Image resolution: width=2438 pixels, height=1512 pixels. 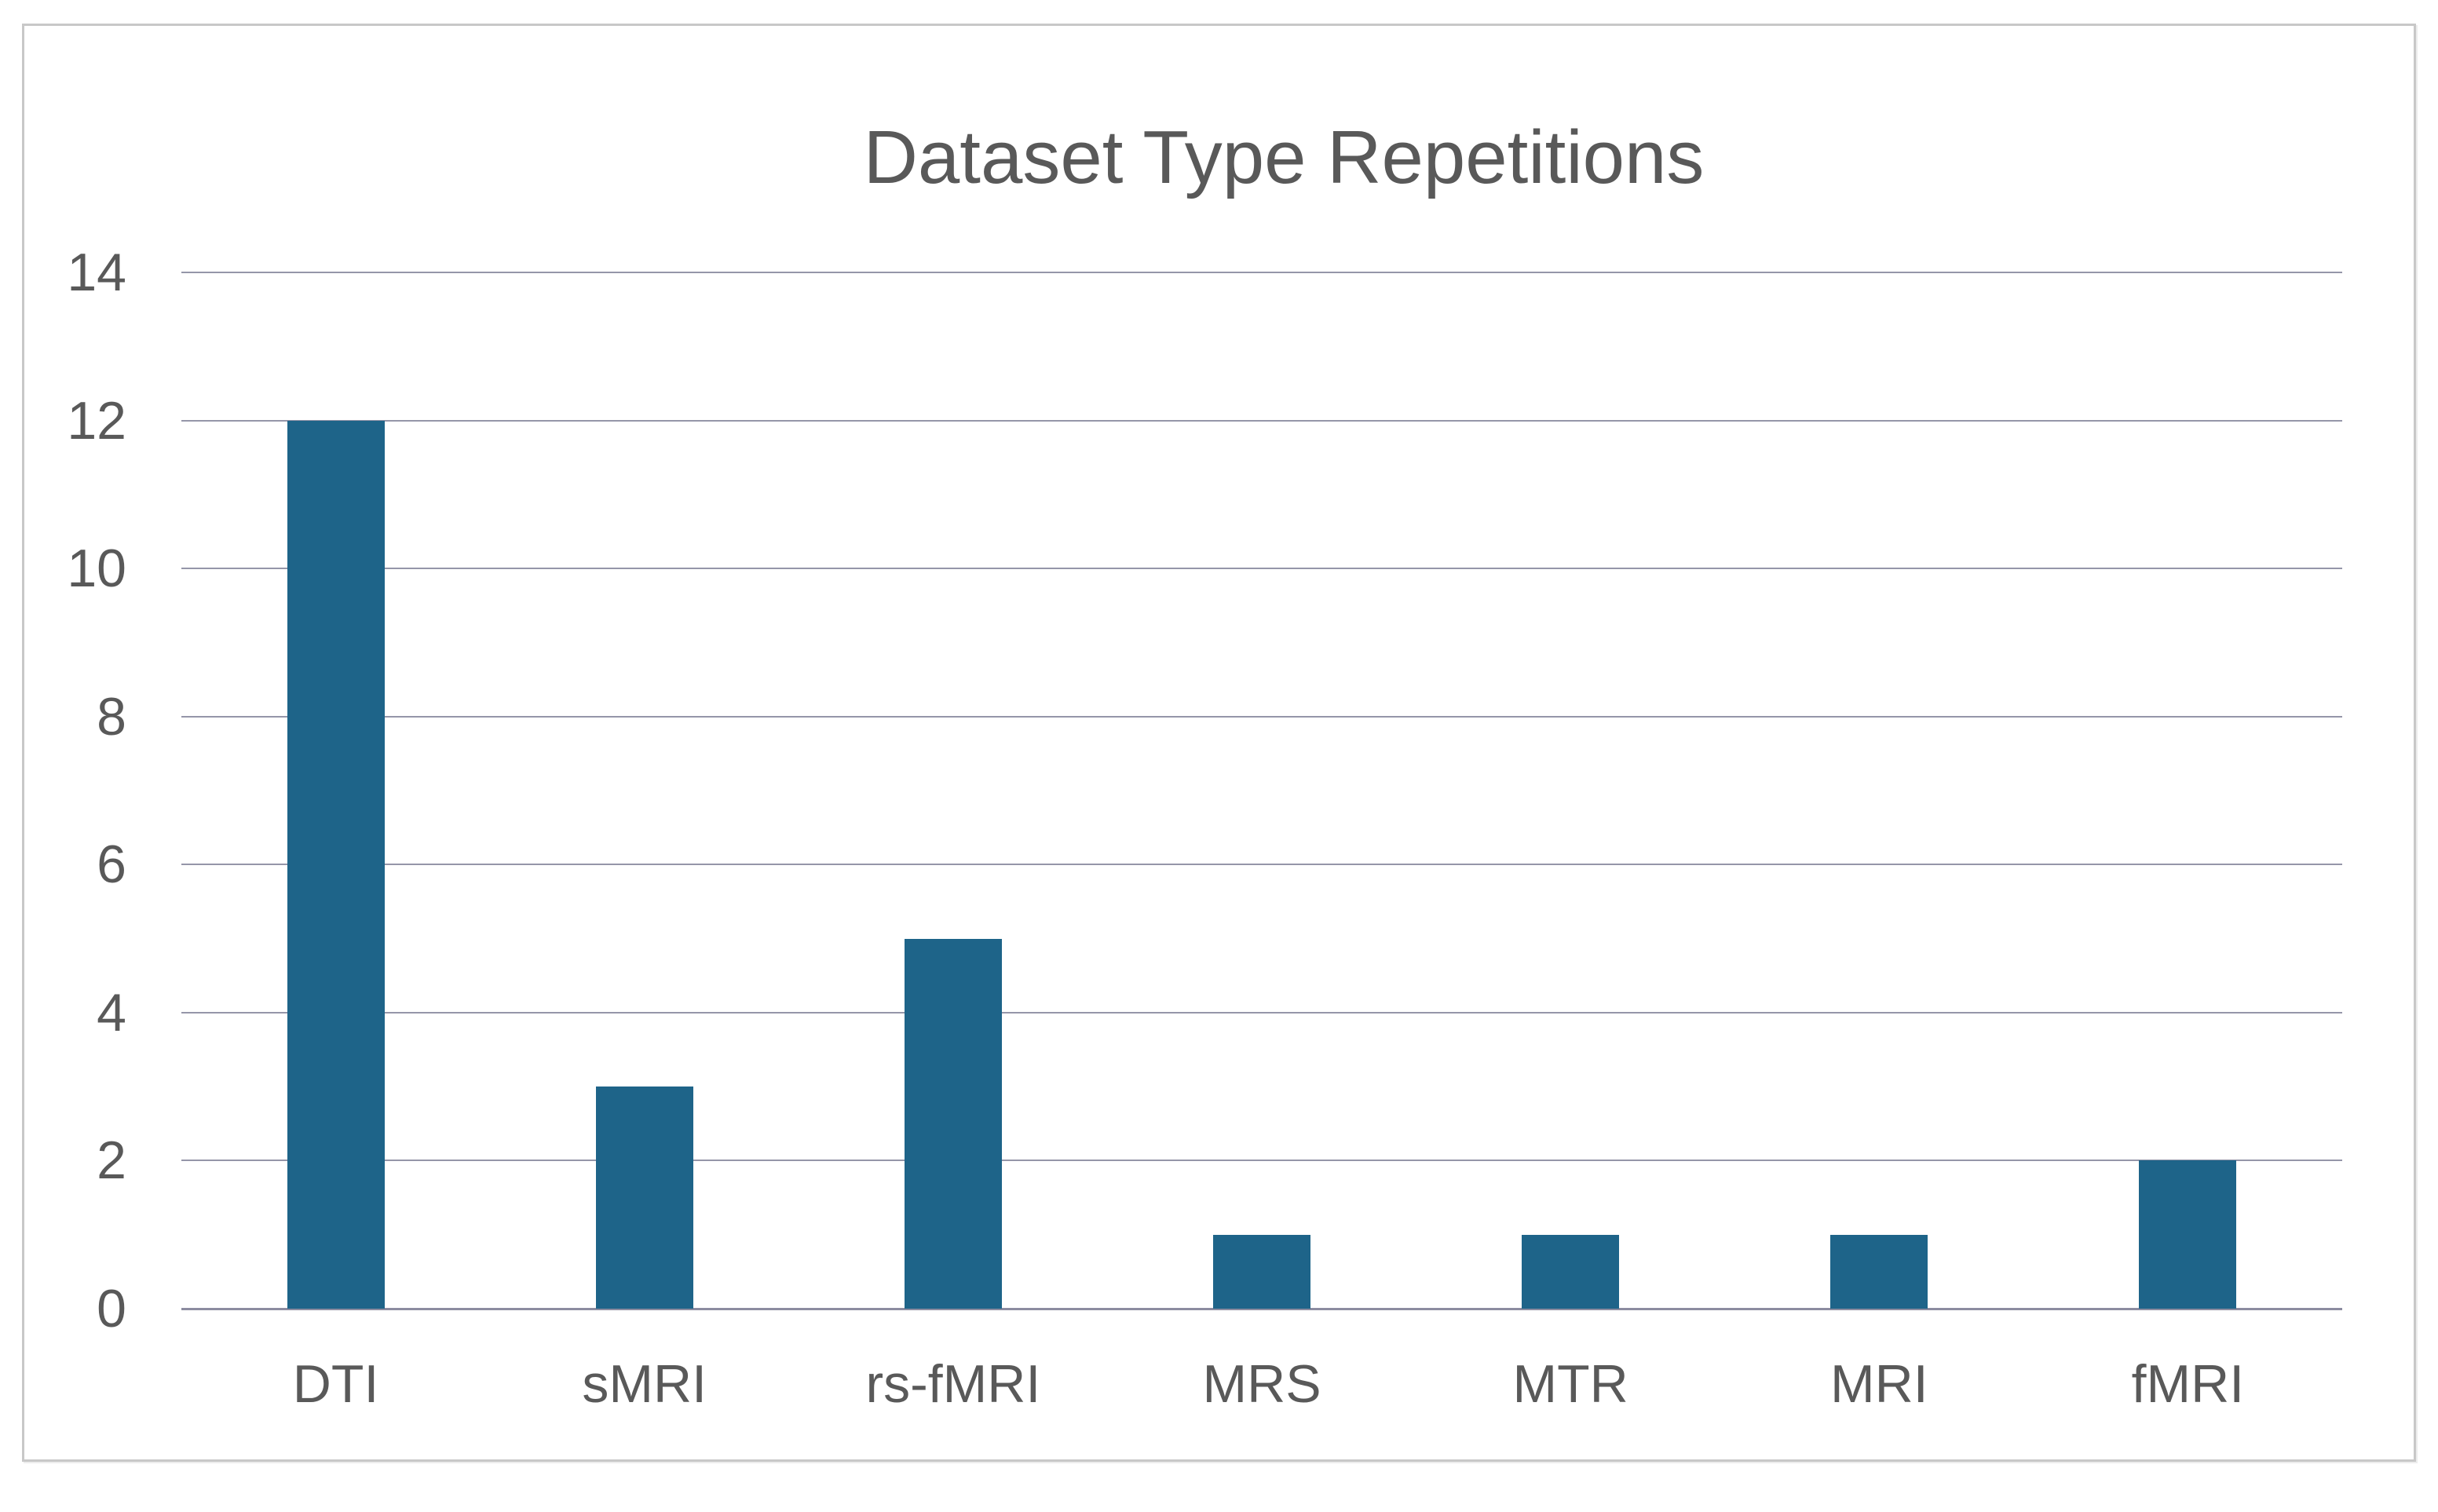 I want to click on y-tick-label: 0, so click(x=111, y=1309).